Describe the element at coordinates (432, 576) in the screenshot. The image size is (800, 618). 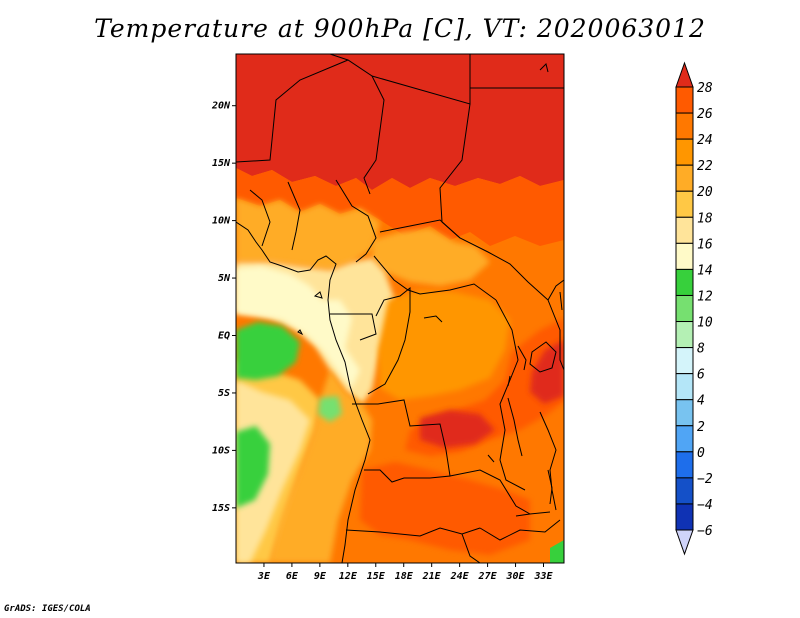
I see `x-tick-label: 21E` at that location.